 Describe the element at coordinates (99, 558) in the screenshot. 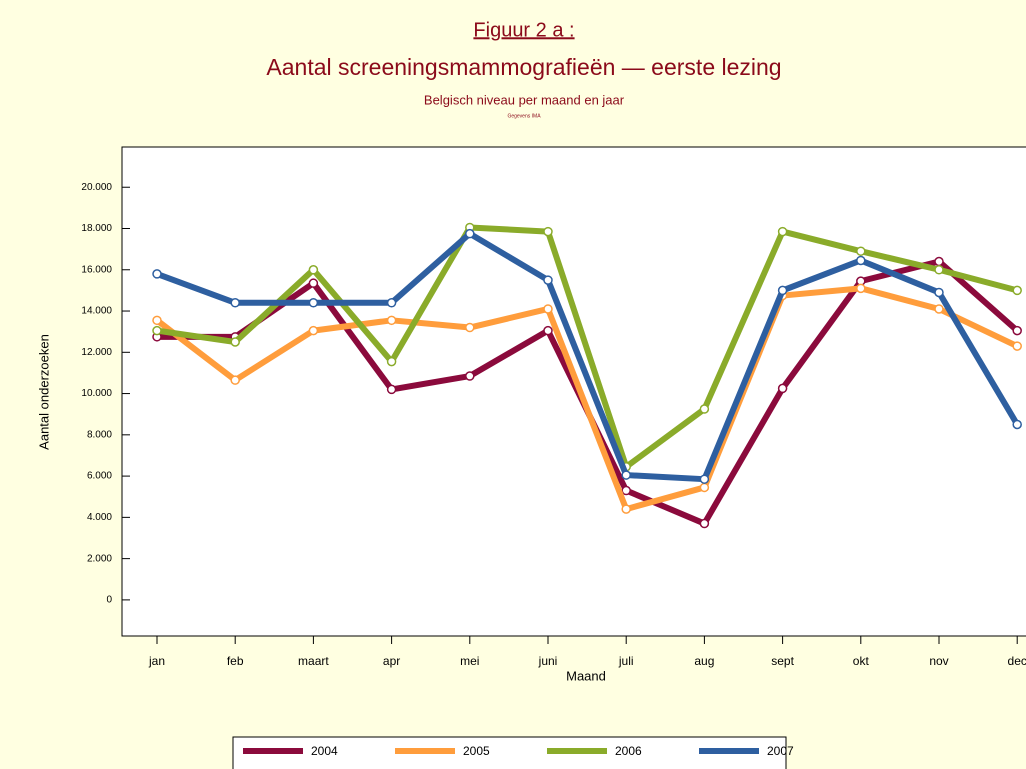

I see `y-tick-label: 2.000` at that location.